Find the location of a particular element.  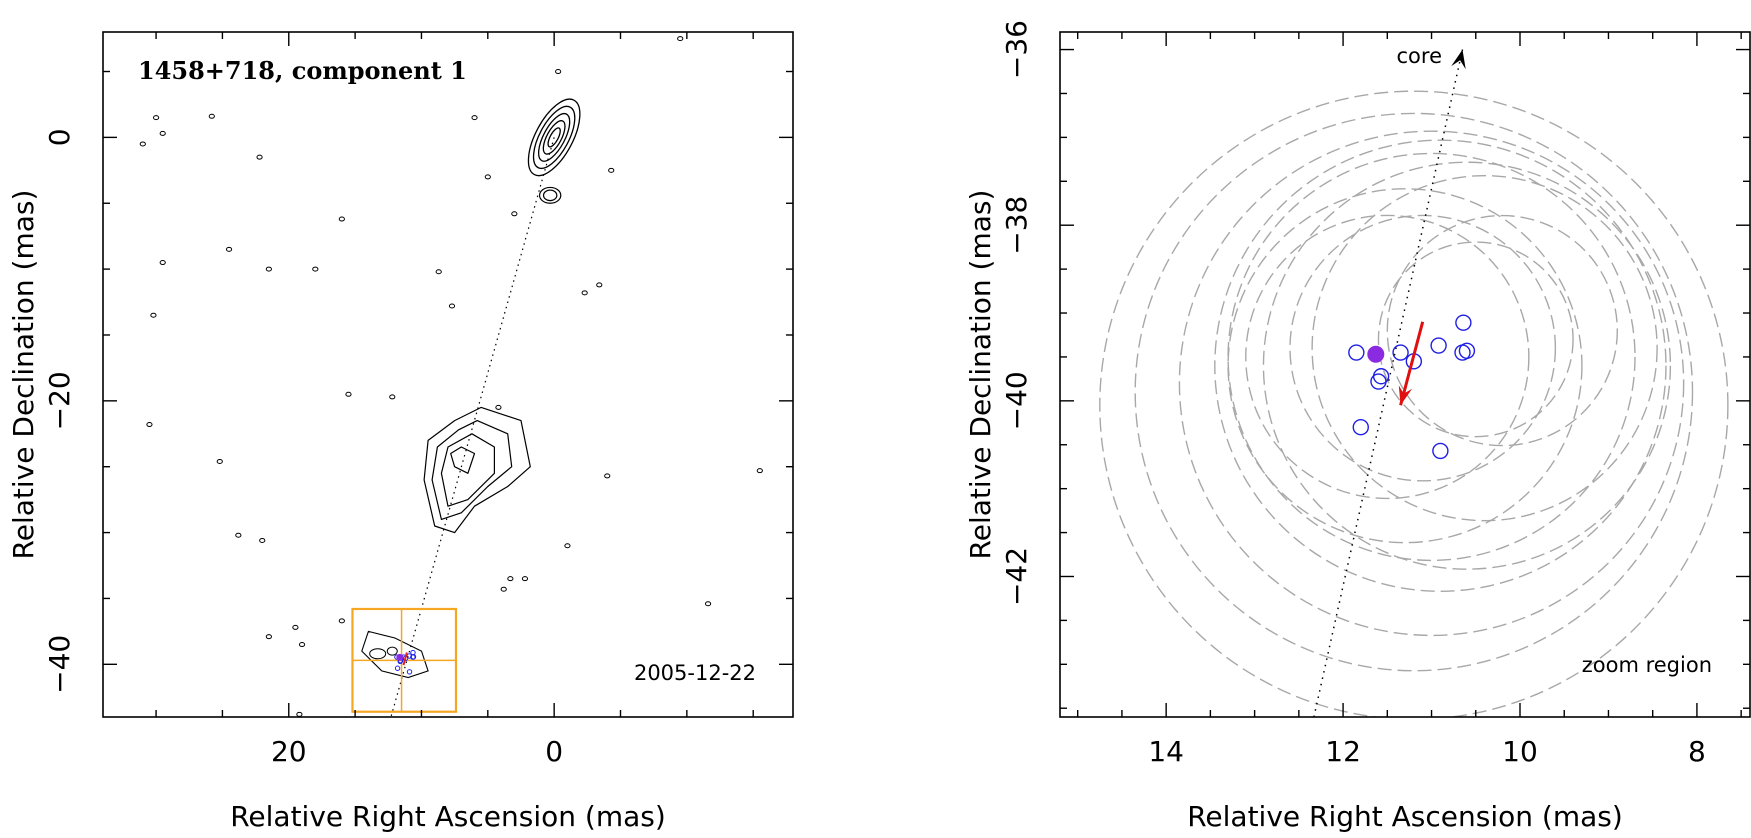

epoch-label: 2005-12-22 is located at coordinates (695, 673).